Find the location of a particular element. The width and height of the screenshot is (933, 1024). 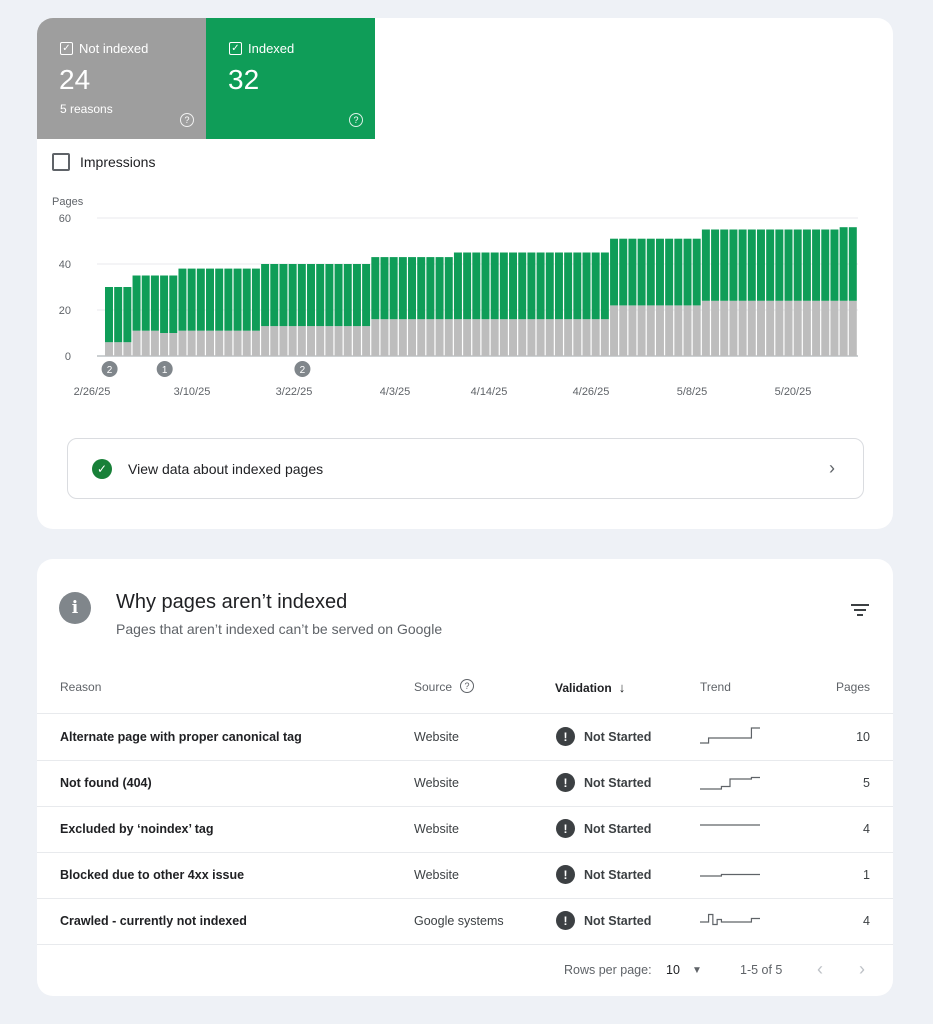

dropdown-arrow-icon: ▼ is located at coordinates (697, 970).